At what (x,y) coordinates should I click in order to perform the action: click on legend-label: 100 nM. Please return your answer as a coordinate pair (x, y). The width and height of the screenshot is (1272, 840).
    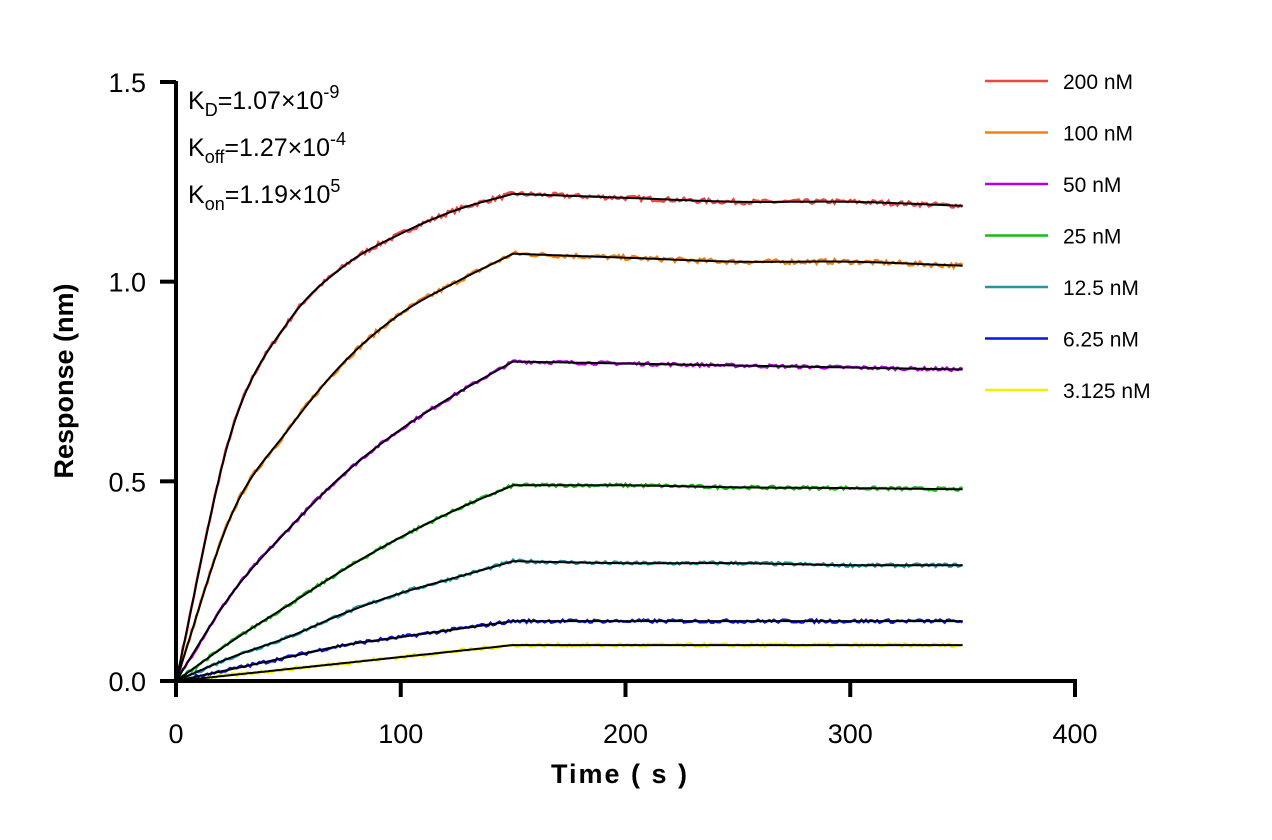
    Looking at the image, I should click on (1098, 134).